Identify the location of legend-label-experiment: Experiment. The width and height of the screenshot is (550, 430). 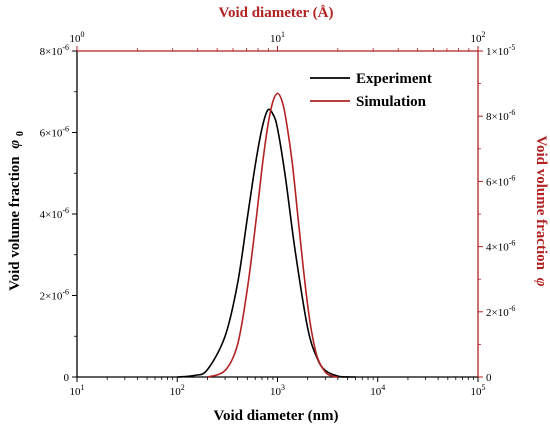
(394, 79).